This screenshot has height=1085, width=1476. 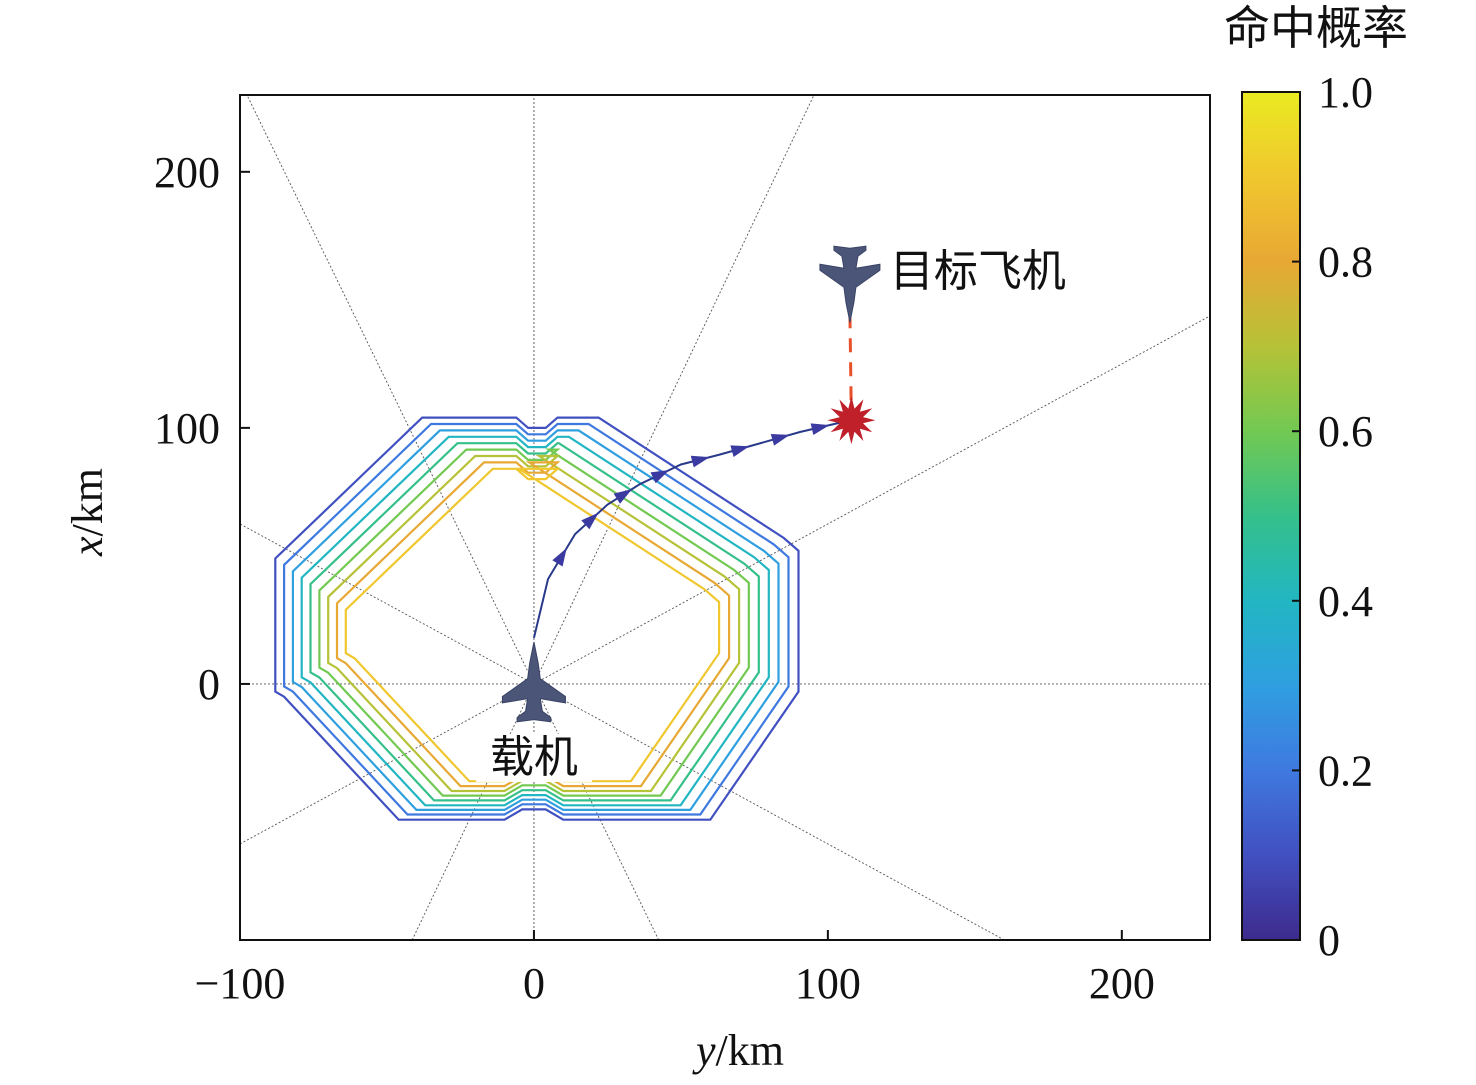 What do you see at coordinates (209, 684) in the screenshot?
I see `y-tick-label: 0` at bounding box center [209, 684].